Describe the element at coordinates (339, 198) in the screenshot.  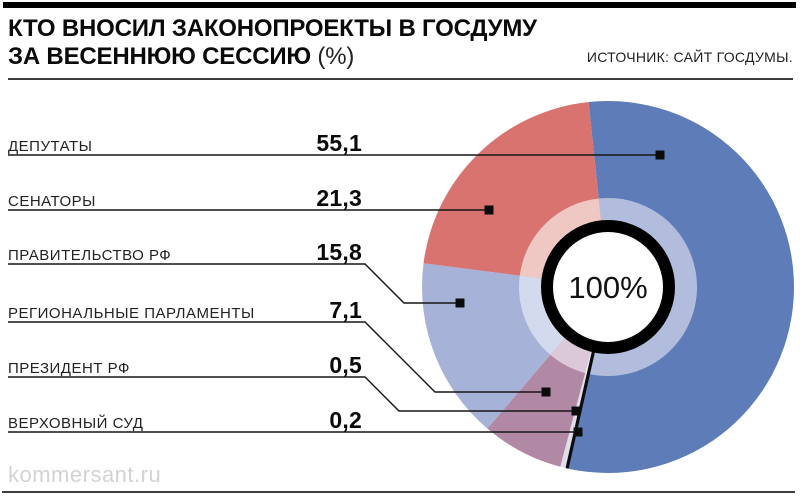
I see `legend-value: 21,3` at that location.